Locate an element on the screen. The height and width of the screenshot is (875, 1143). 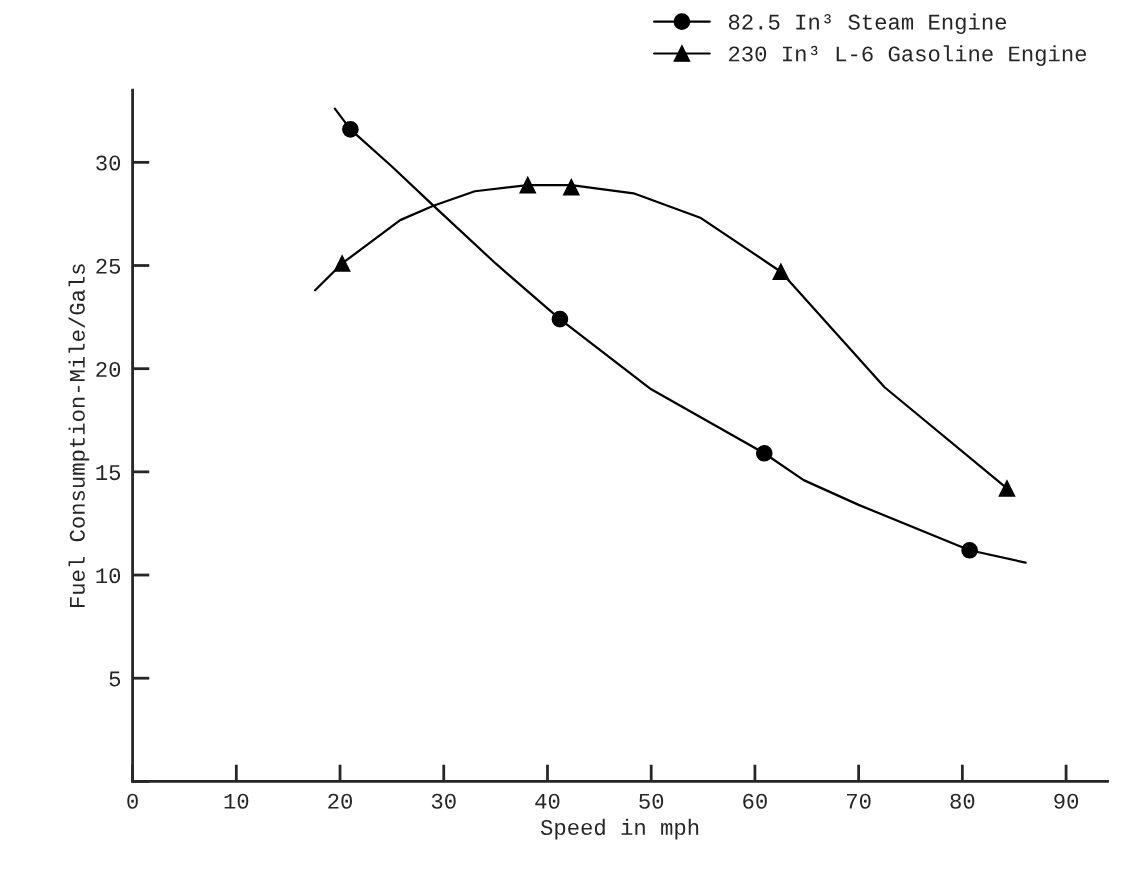
y-tick-label: 5 is located at coordinates (115, 679).